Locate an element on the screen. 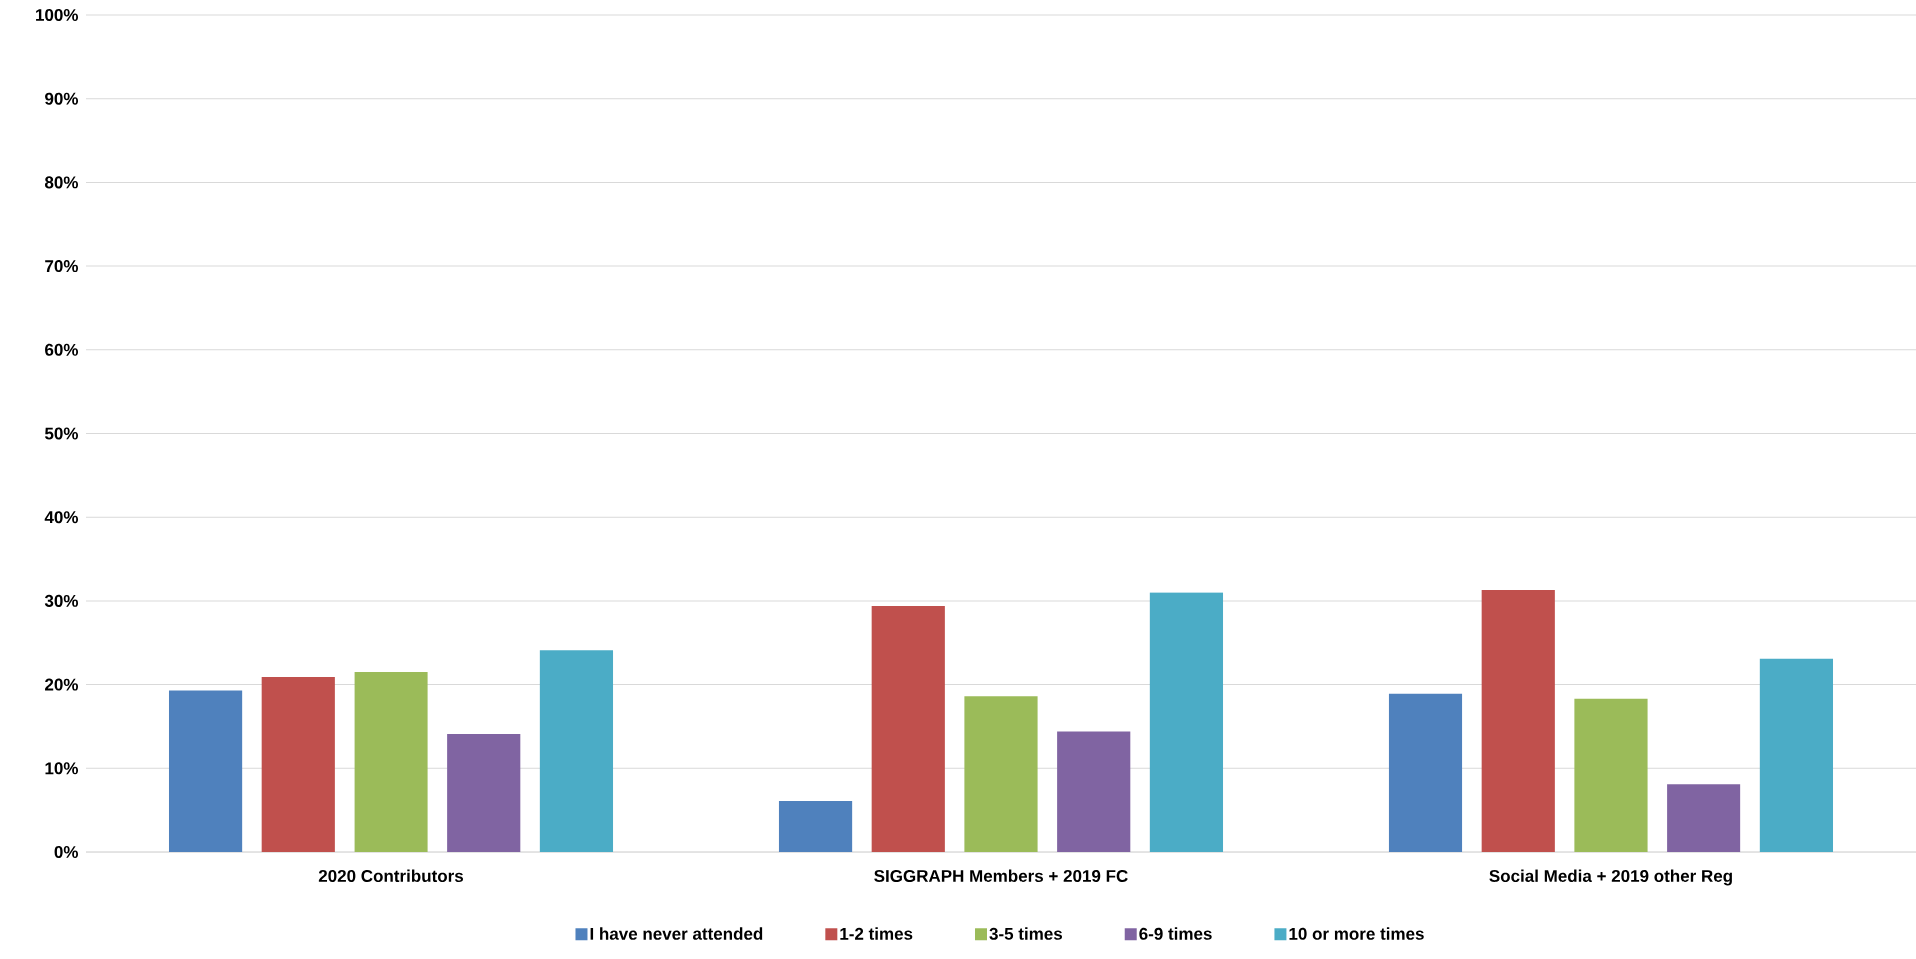 The image size is (1916, 959). y-tick-label: 20% is located at coordinates (62, 684).